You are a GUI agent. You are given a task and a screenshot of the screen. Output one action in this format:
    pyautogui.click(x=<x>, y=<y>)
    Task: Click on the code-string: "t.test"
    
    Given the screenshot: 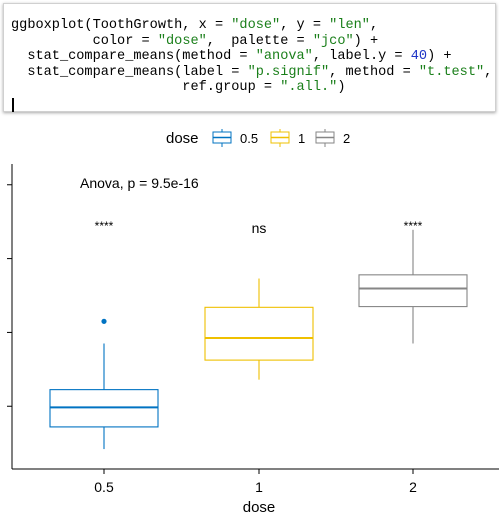 What is the action you would take?
    pyautogui.click(x=451, y=72)
    